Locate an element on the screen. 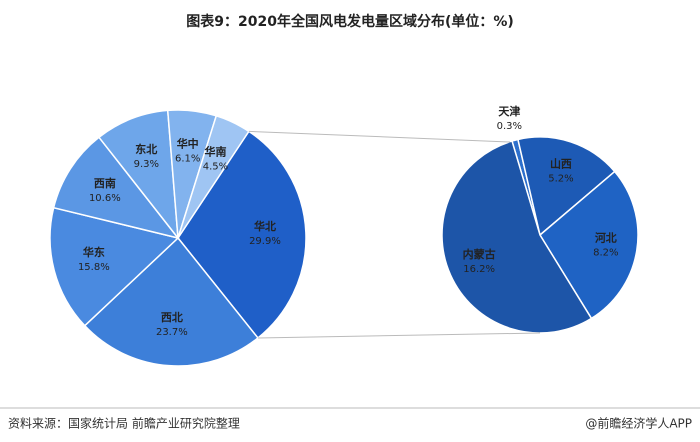 This screenshot has height=442, width=700. value-label: 9.3% is located at coordinates (146, 164).